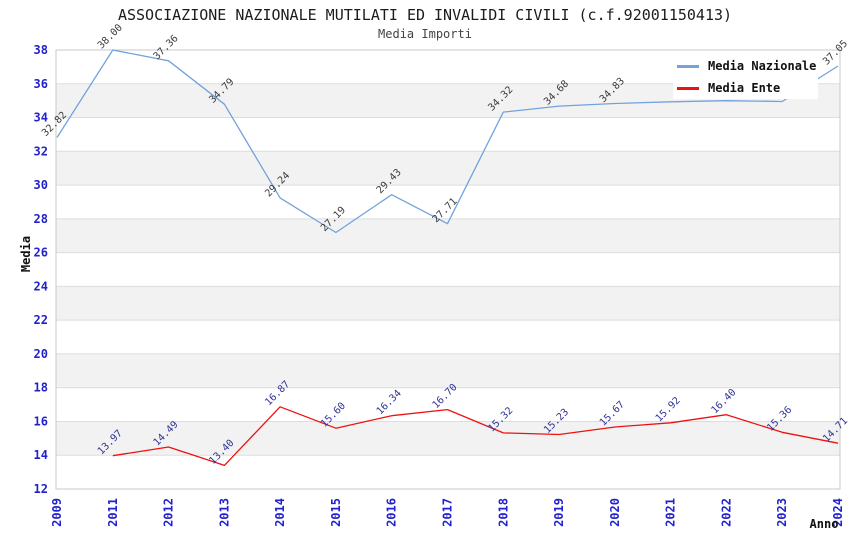  What do you see at coordinates (668, 409) in the screenshot?
I see `point-label: 15.92` at bounding box center [668, 409].